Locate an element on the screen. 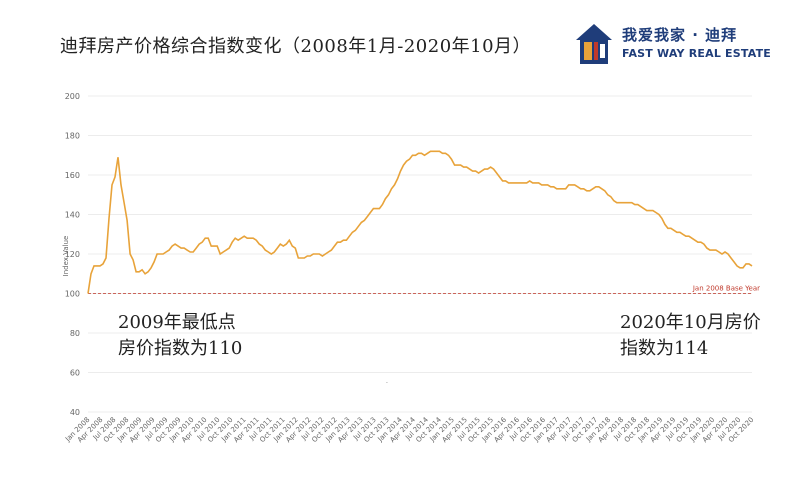 The image size is (800, 502). y-tick-label: 140 is located at coordinates (72, 215).